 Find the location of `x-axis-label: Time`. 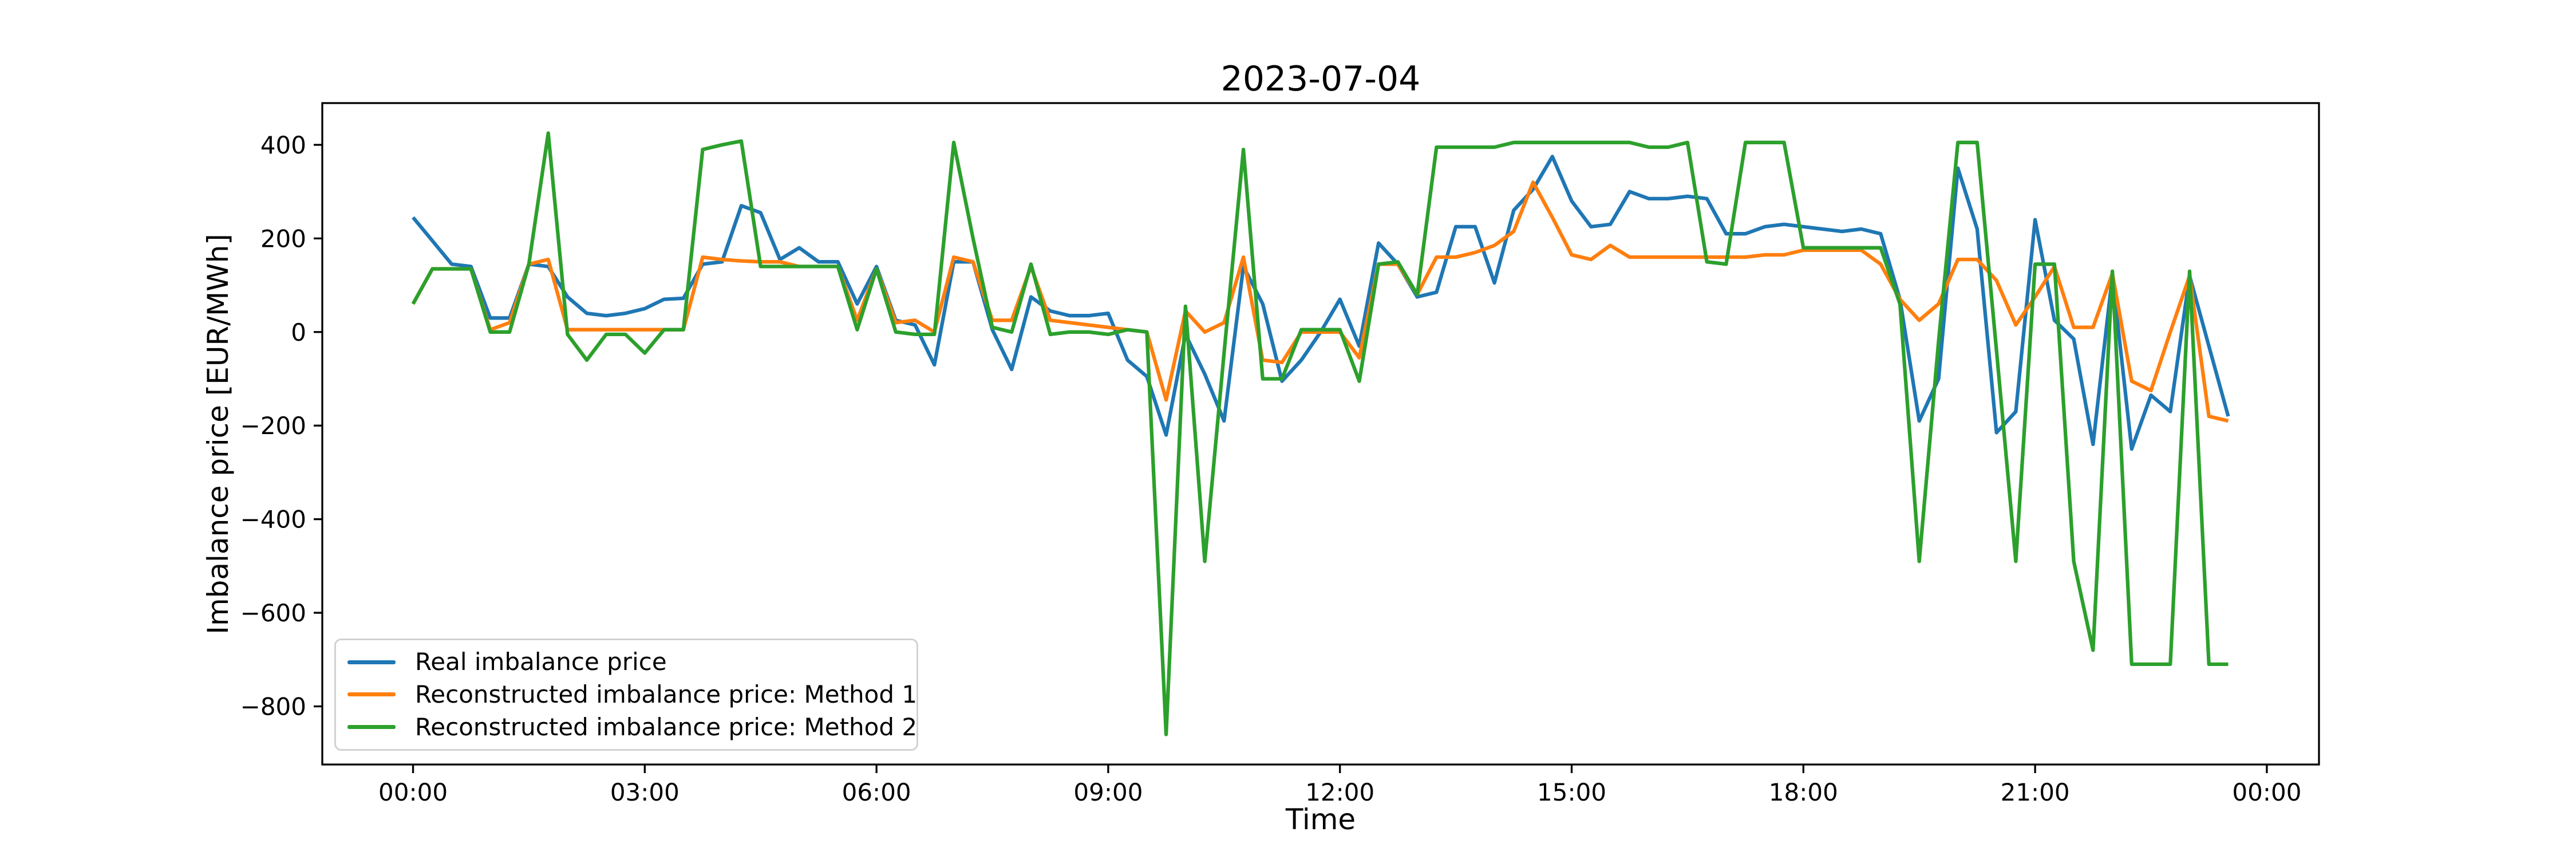

x-axis-label: Time is located at coordinates (1320, 819).